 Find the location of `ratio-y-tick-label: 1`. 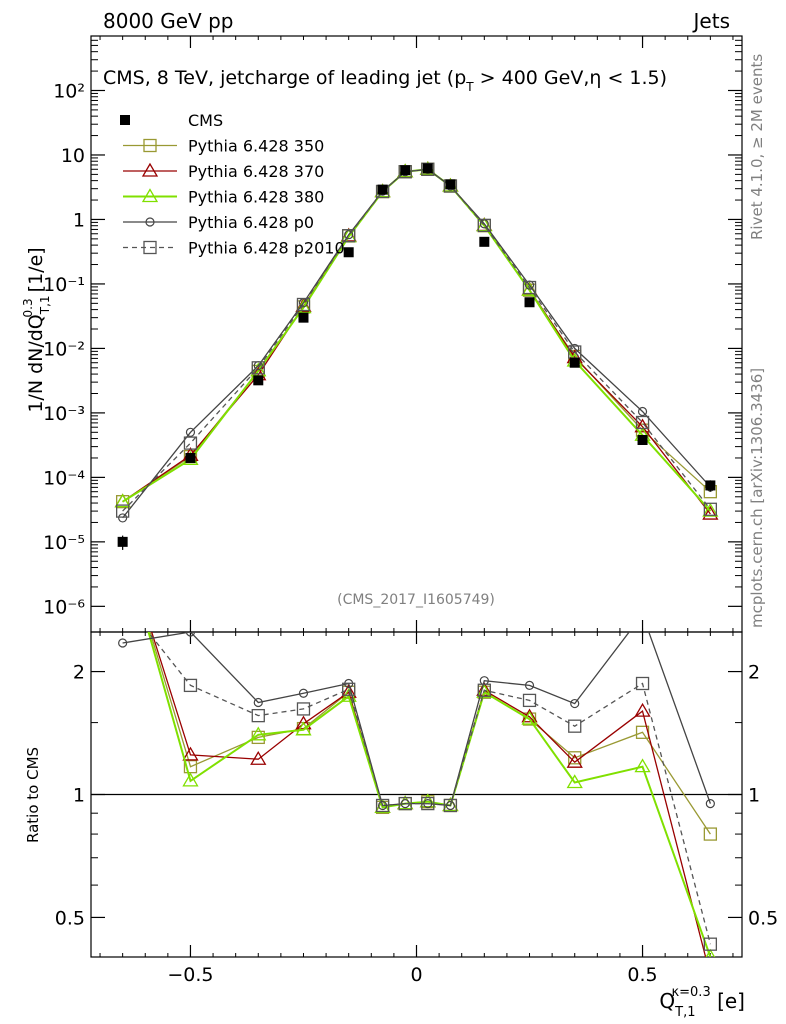

ratio-y-tick-label: 1 is located at coordinates (79, 796).